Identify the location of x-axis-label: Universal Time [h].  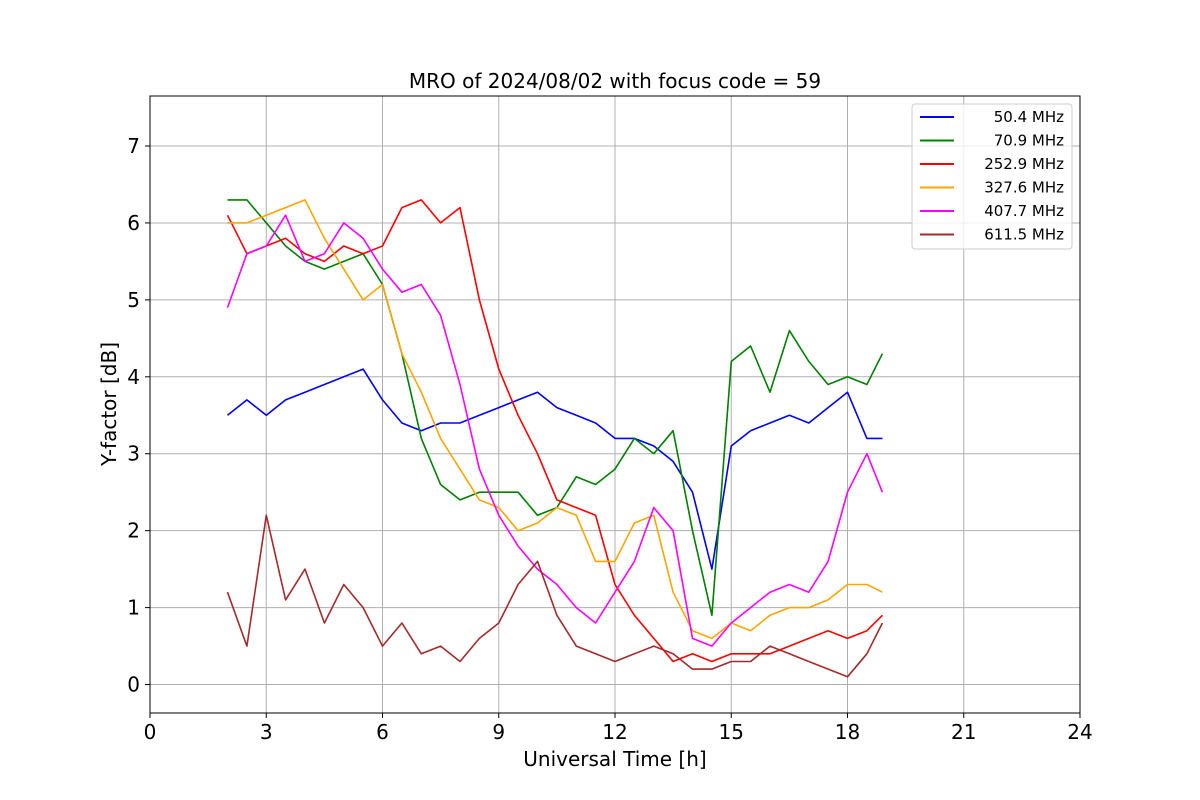
(614, 759).